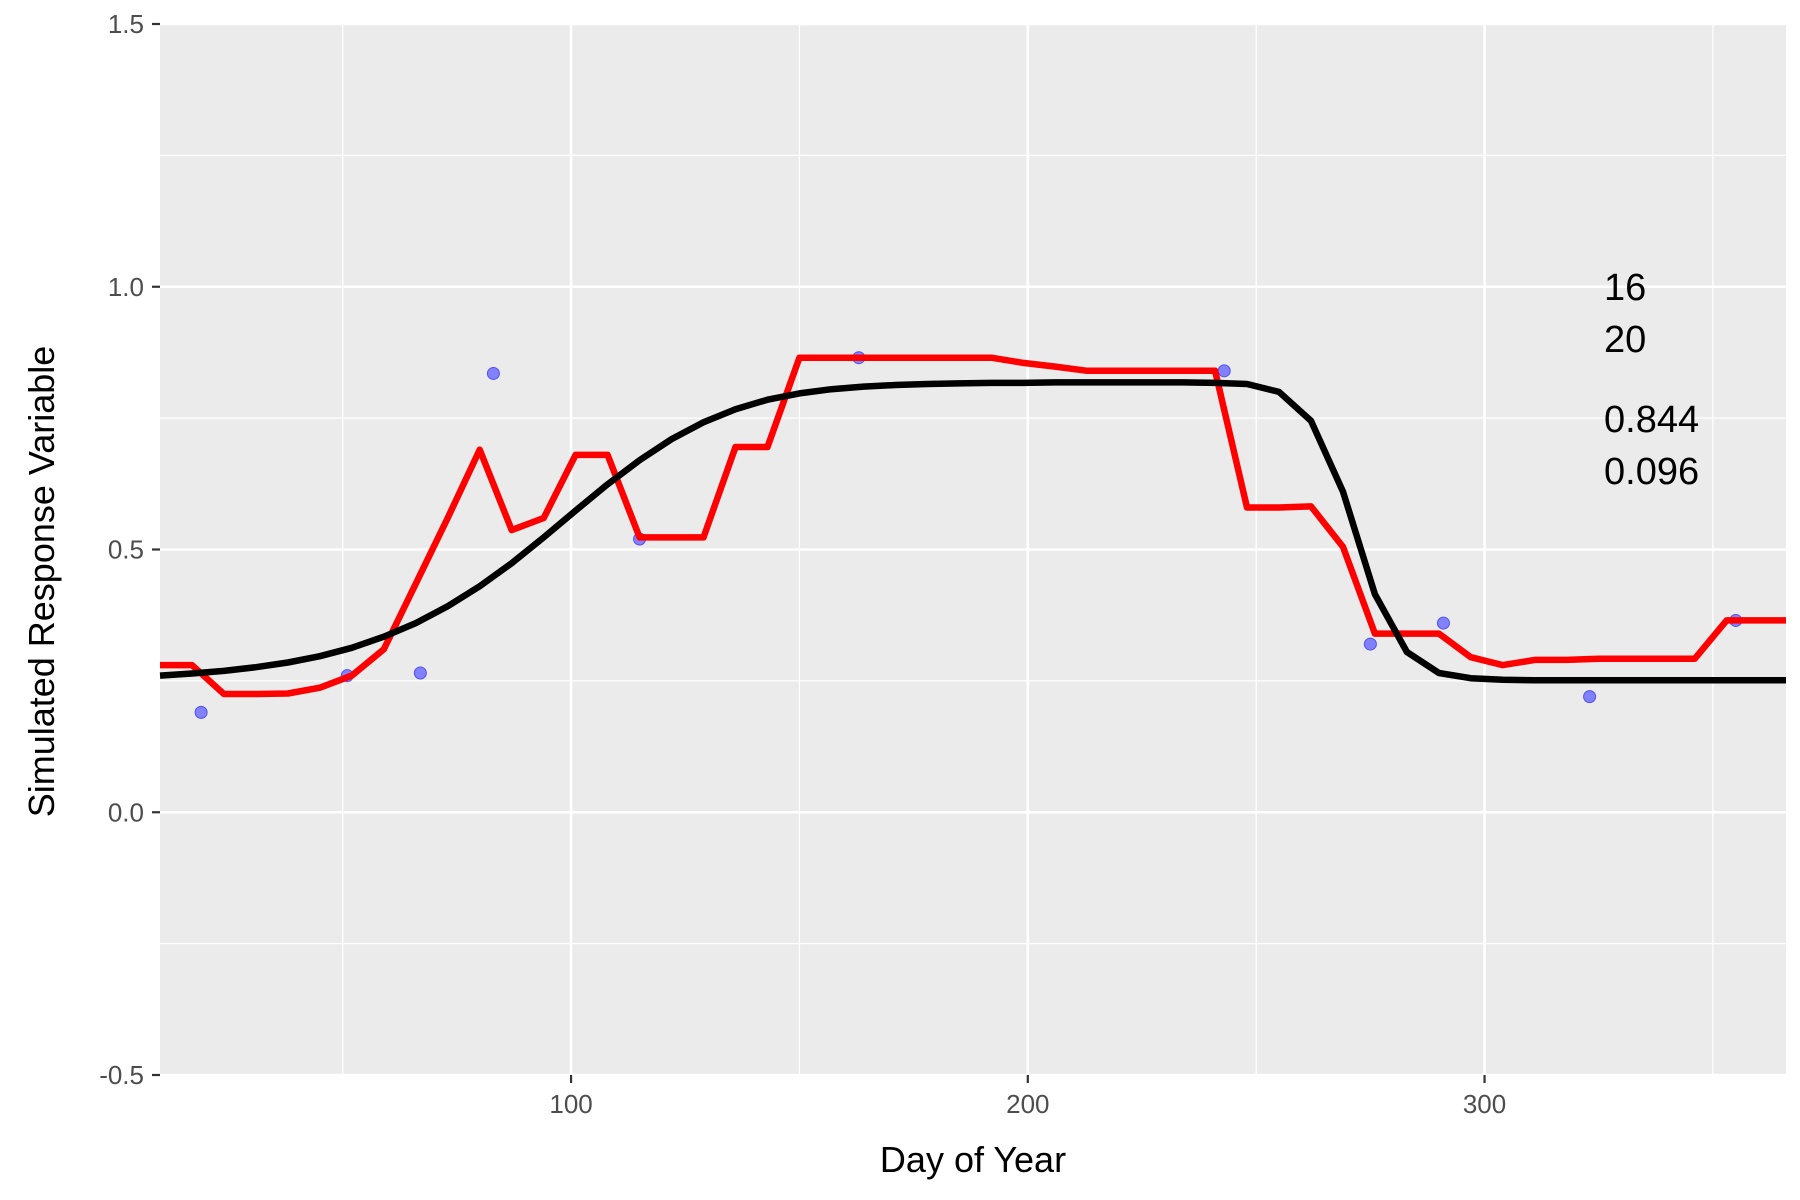 The width and height of the screenshot is (1800, 1200). What do you see at coordinates (1027, 1104) in the screenshot?
I see `x-tick-label: 200` at bounding box center [1027, 1104].